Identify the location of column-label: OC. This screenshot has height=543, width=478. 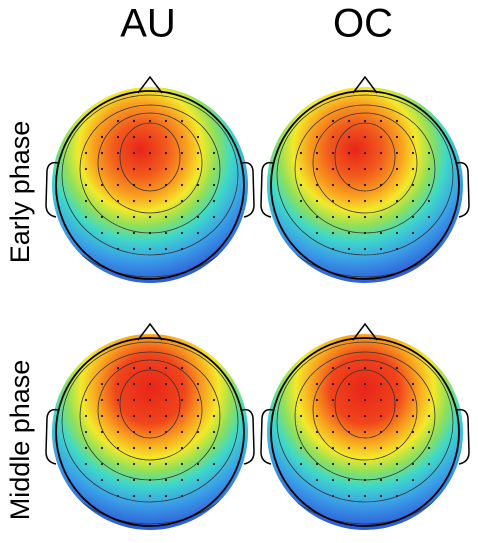
(363, 24).